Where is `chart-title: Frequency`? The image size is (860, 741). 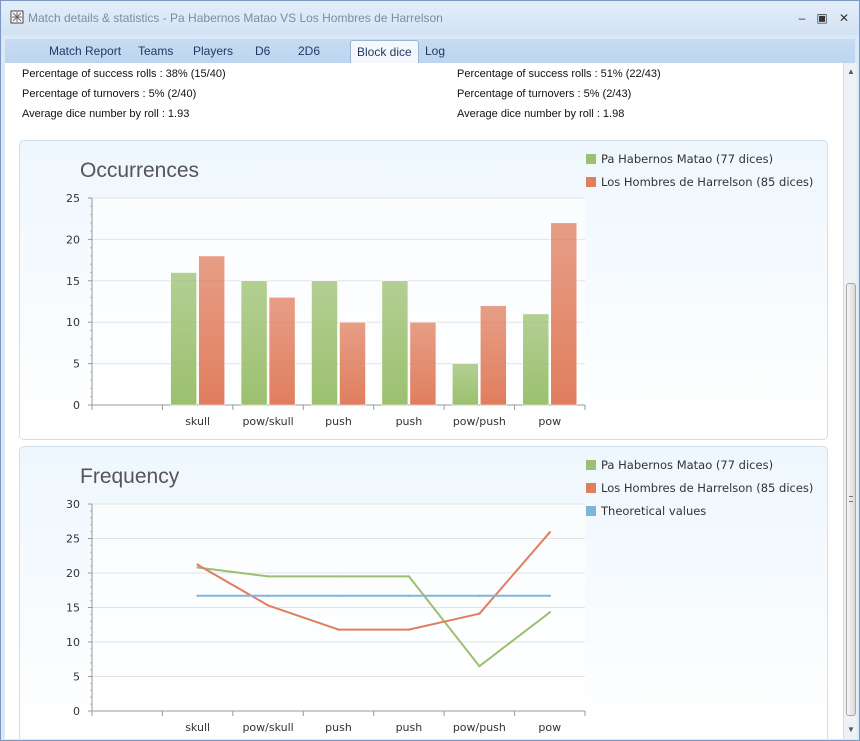 chart-title: Frequency is located at coordinates (130, 476).